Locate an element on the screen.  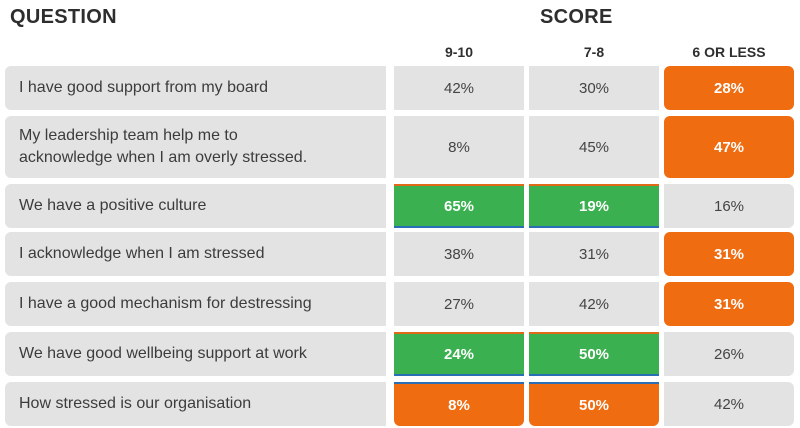
question-text: How stressed is our organisation is located at coordinates (135, 403).